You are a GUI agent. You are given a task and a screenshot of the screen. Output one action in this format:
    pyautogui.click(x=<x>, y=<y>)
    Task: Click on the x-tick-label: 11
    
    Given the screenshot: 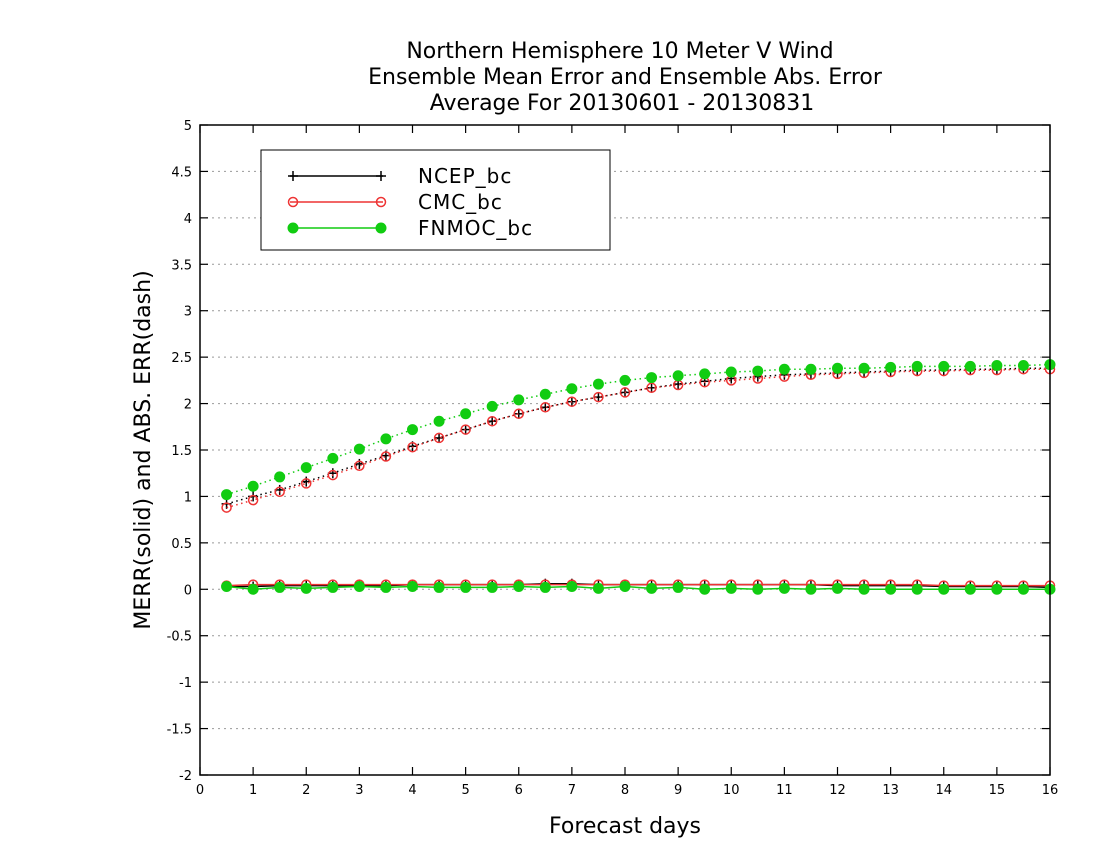 What is the action you would take?
    pyautogui.click(x=784, y=790)
    